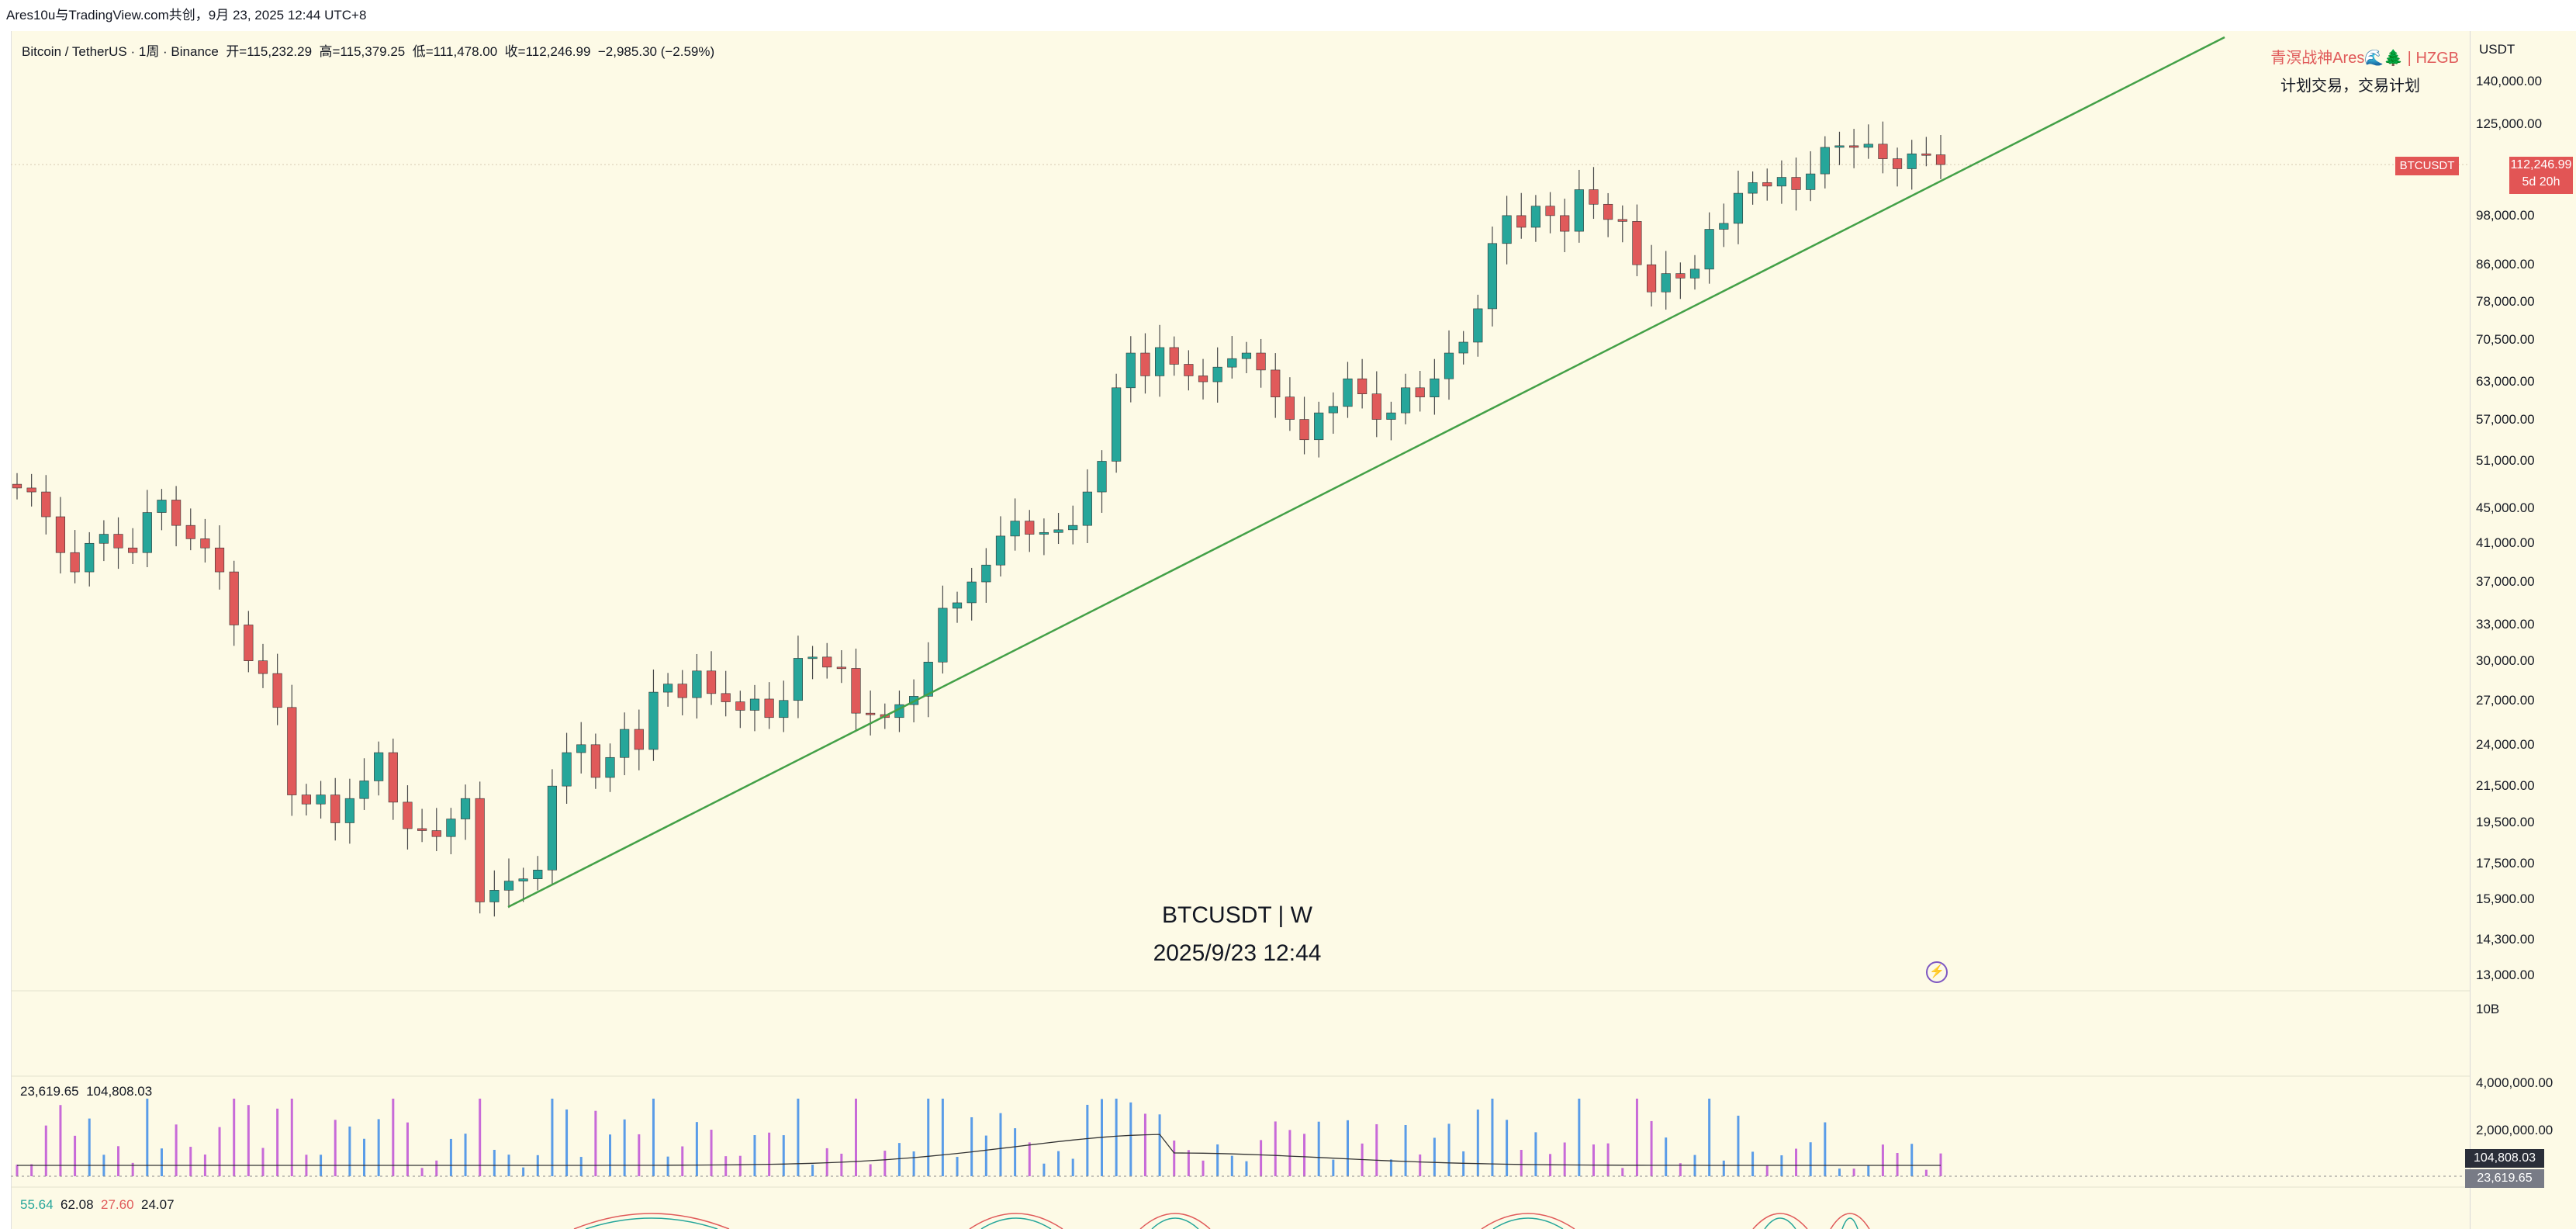 This screenshot has height=1229, width=2576. Describe the element at coordinates (1937, 972) in the screenshot. I see `lightning-icon: ⚡` at that location.